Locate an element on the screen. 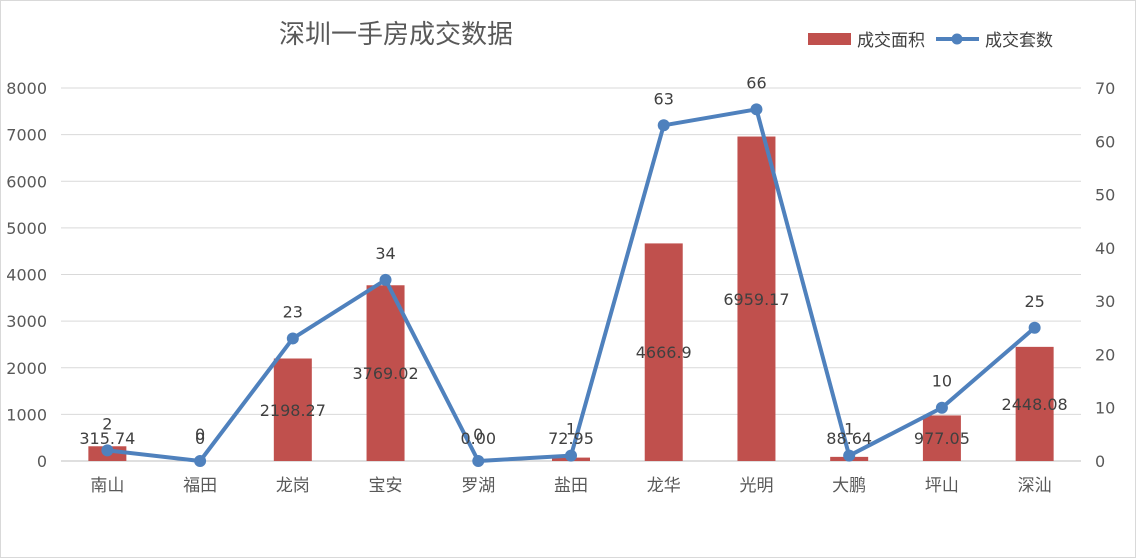 Image resolution: width=1136 pixels, height=559 pixels. category-label: 南山 is located at coordinates (107, 486).